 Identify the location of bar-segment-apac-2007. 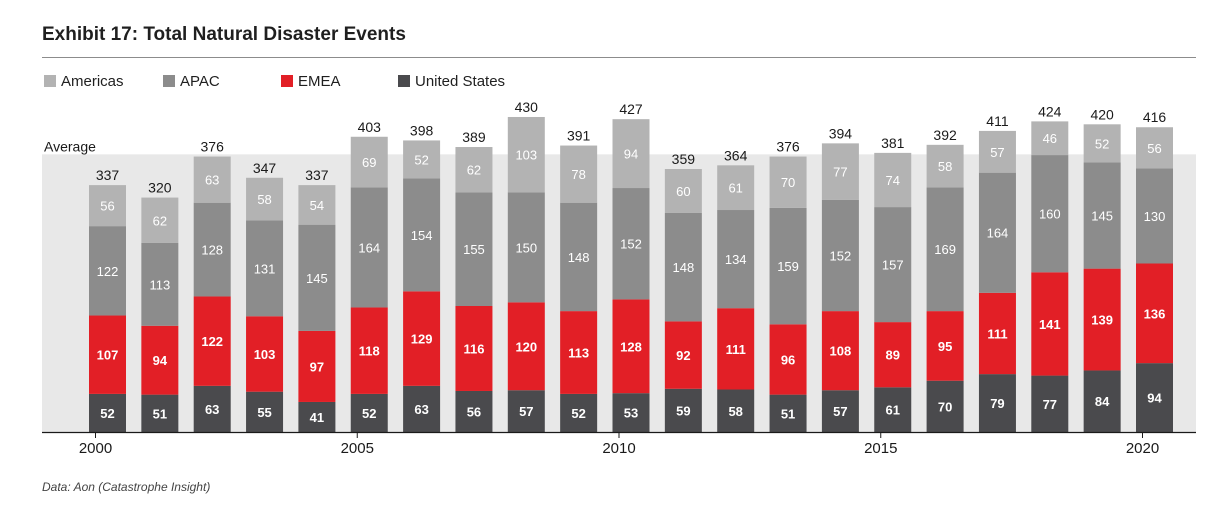
(474, 249).